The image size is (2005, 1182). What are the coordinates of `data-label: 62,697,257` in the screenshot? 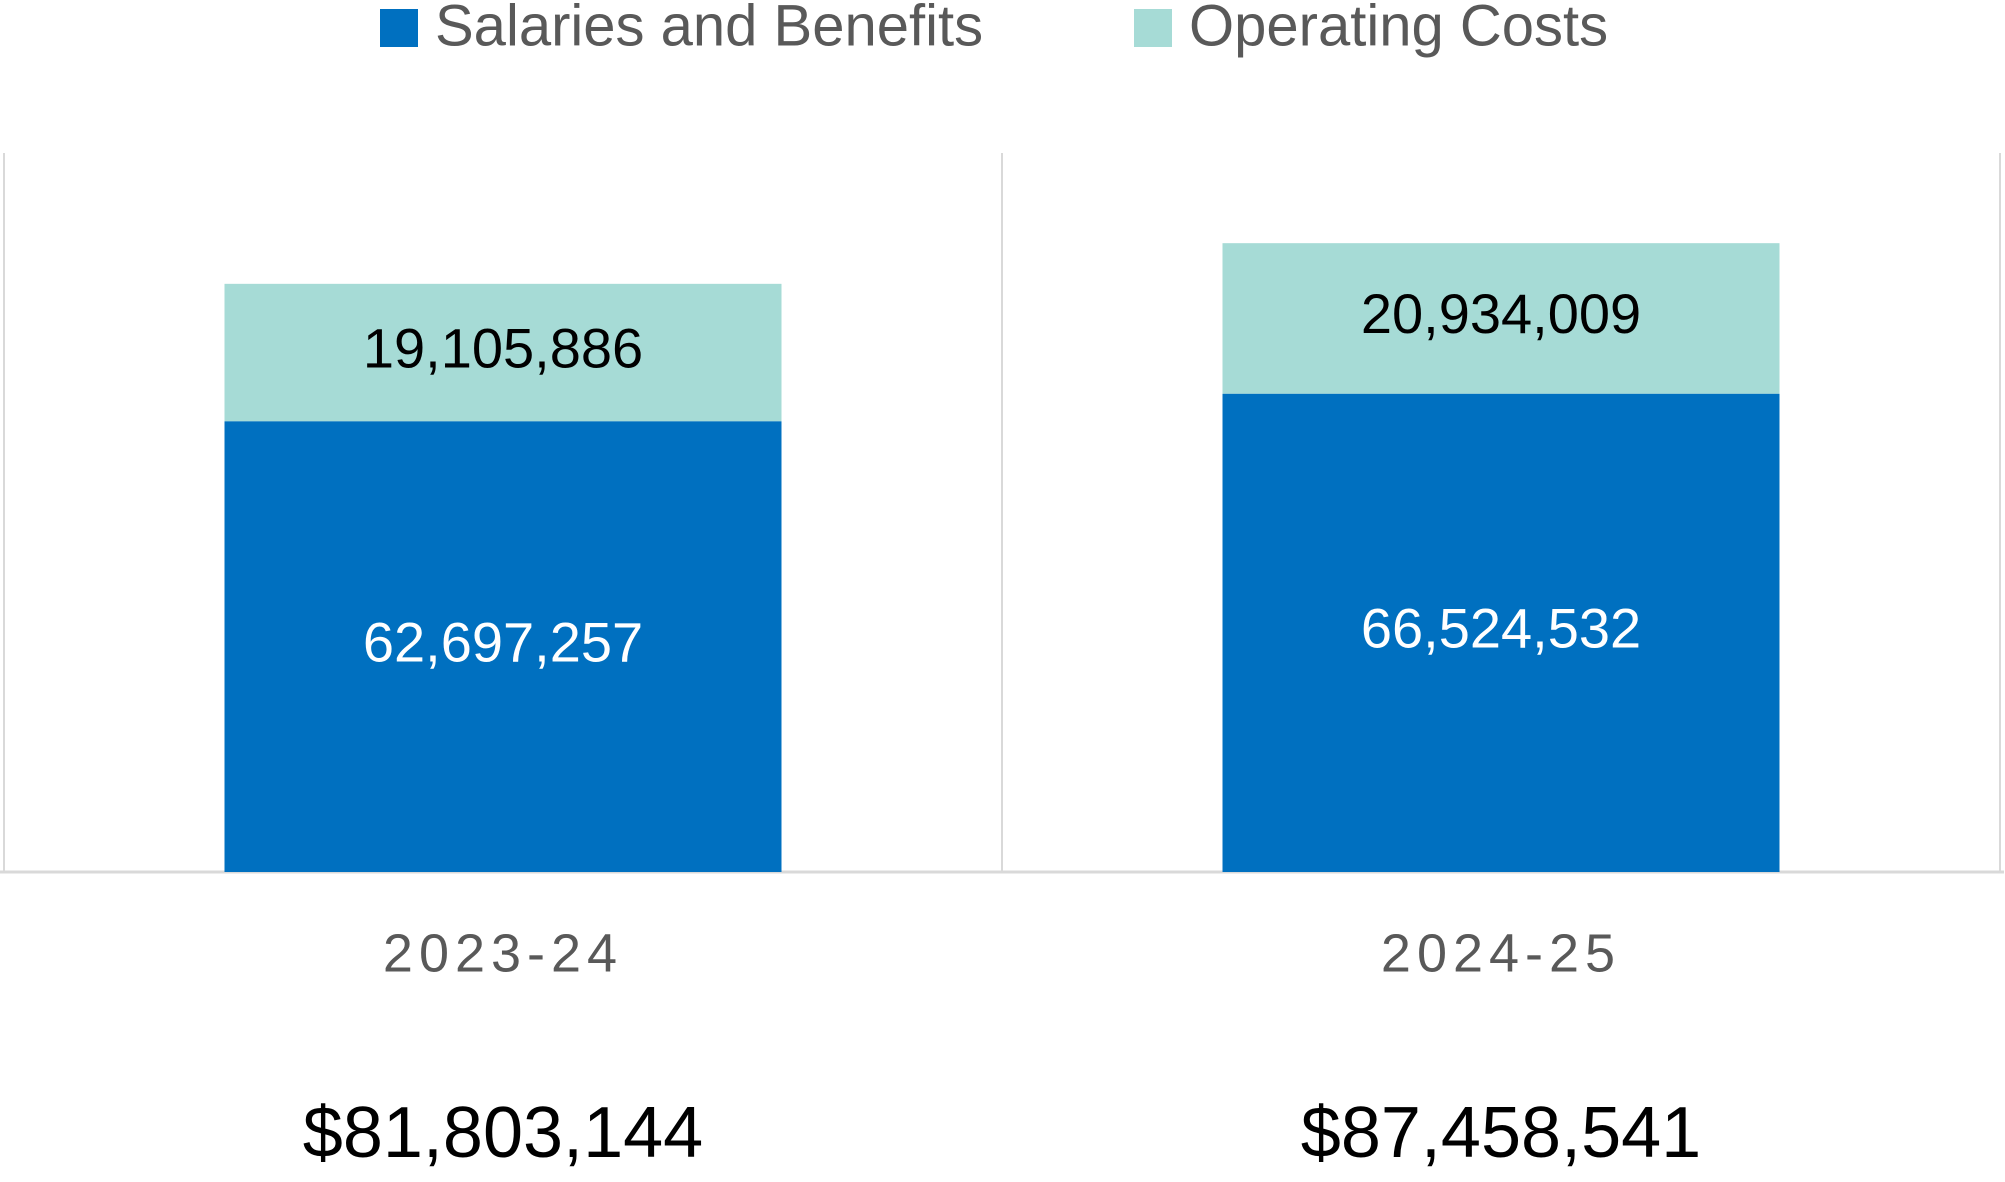 It's located at (503, 641).